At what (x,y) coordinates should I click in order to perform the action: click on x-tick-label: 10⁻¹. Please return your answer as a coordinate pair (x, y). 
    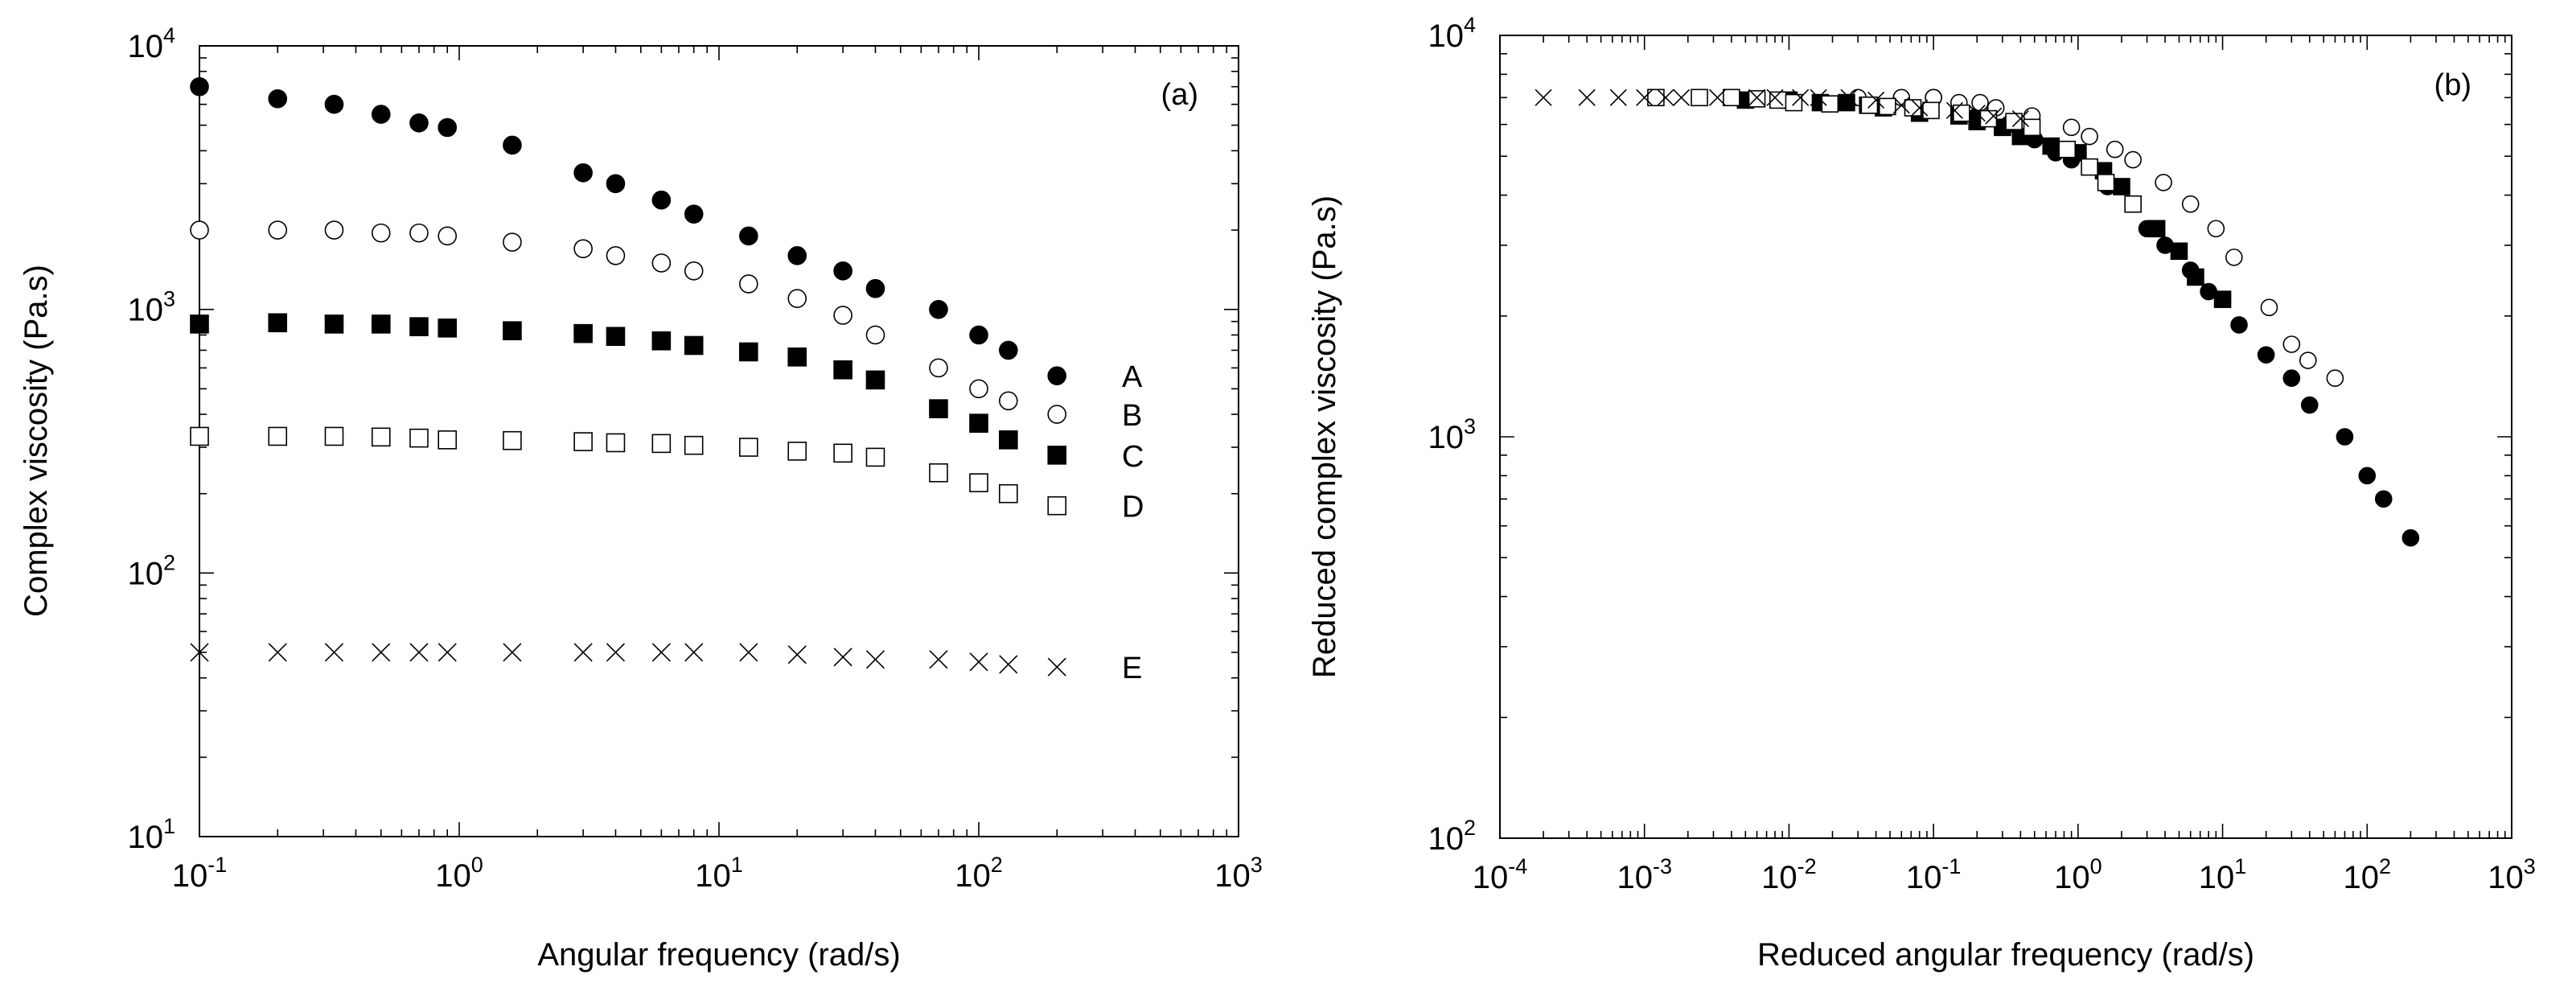
    Looking at the image, I should click on (1934, 874).